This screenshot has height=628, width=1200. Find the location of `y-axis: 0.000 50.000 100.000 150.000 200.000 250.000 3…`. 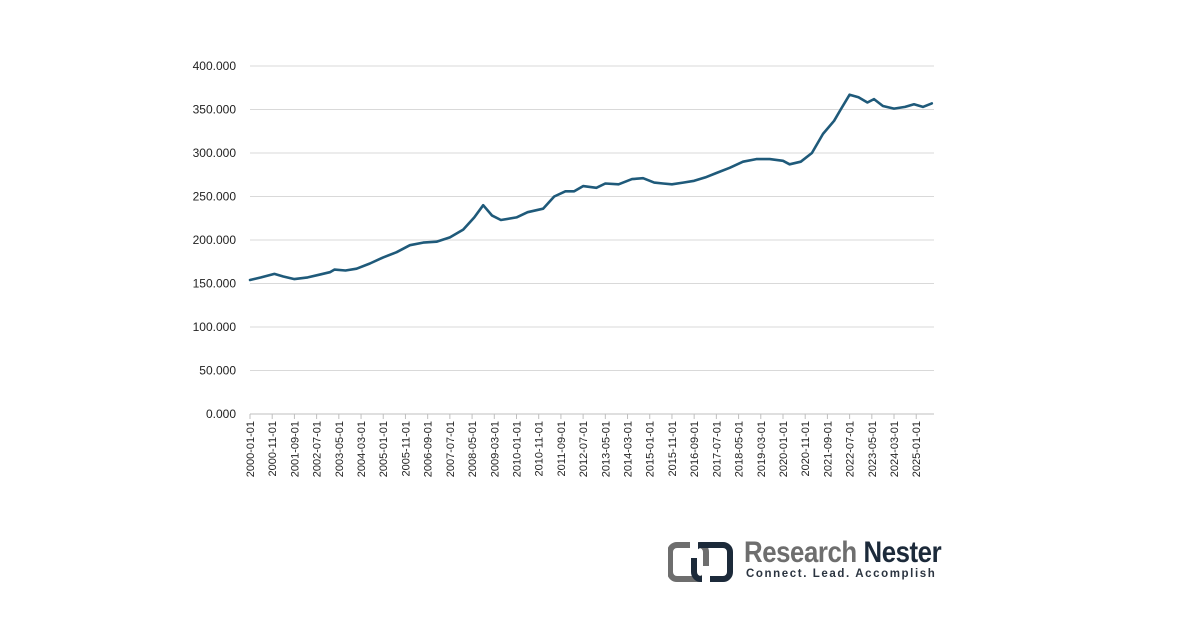

y-axis: 0.000 50.000 100.000 150.000 200.000 250.000 3… is located at coordinates (215, 240).